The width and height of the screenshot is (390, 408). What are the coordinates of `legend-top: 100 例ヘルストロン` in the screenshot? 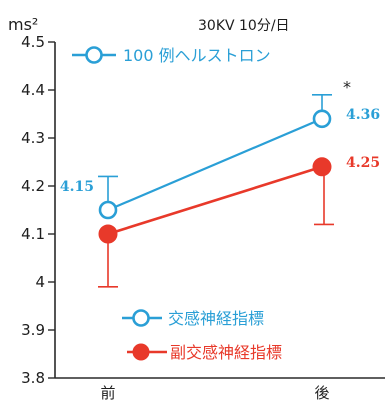 It's located at (171, 55).